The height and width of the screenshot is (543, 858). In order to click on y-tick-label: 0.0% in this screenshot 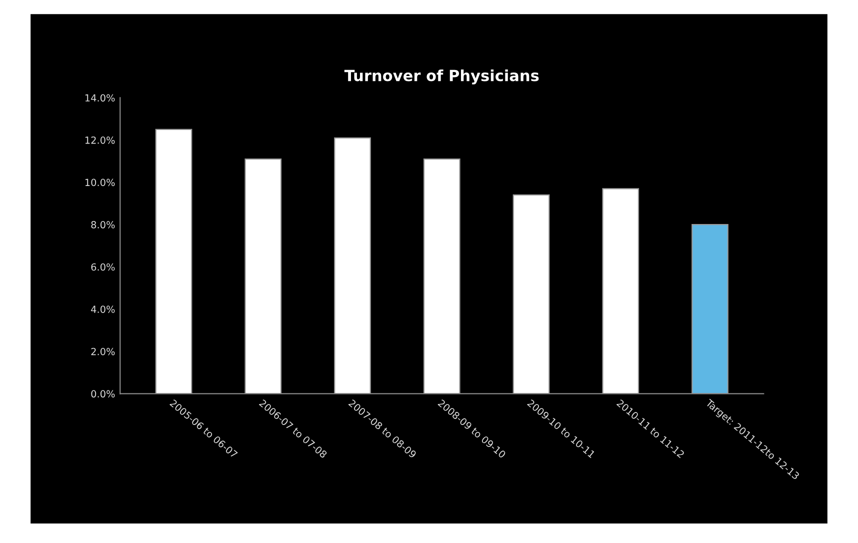, I will do `click(103, 394)`.